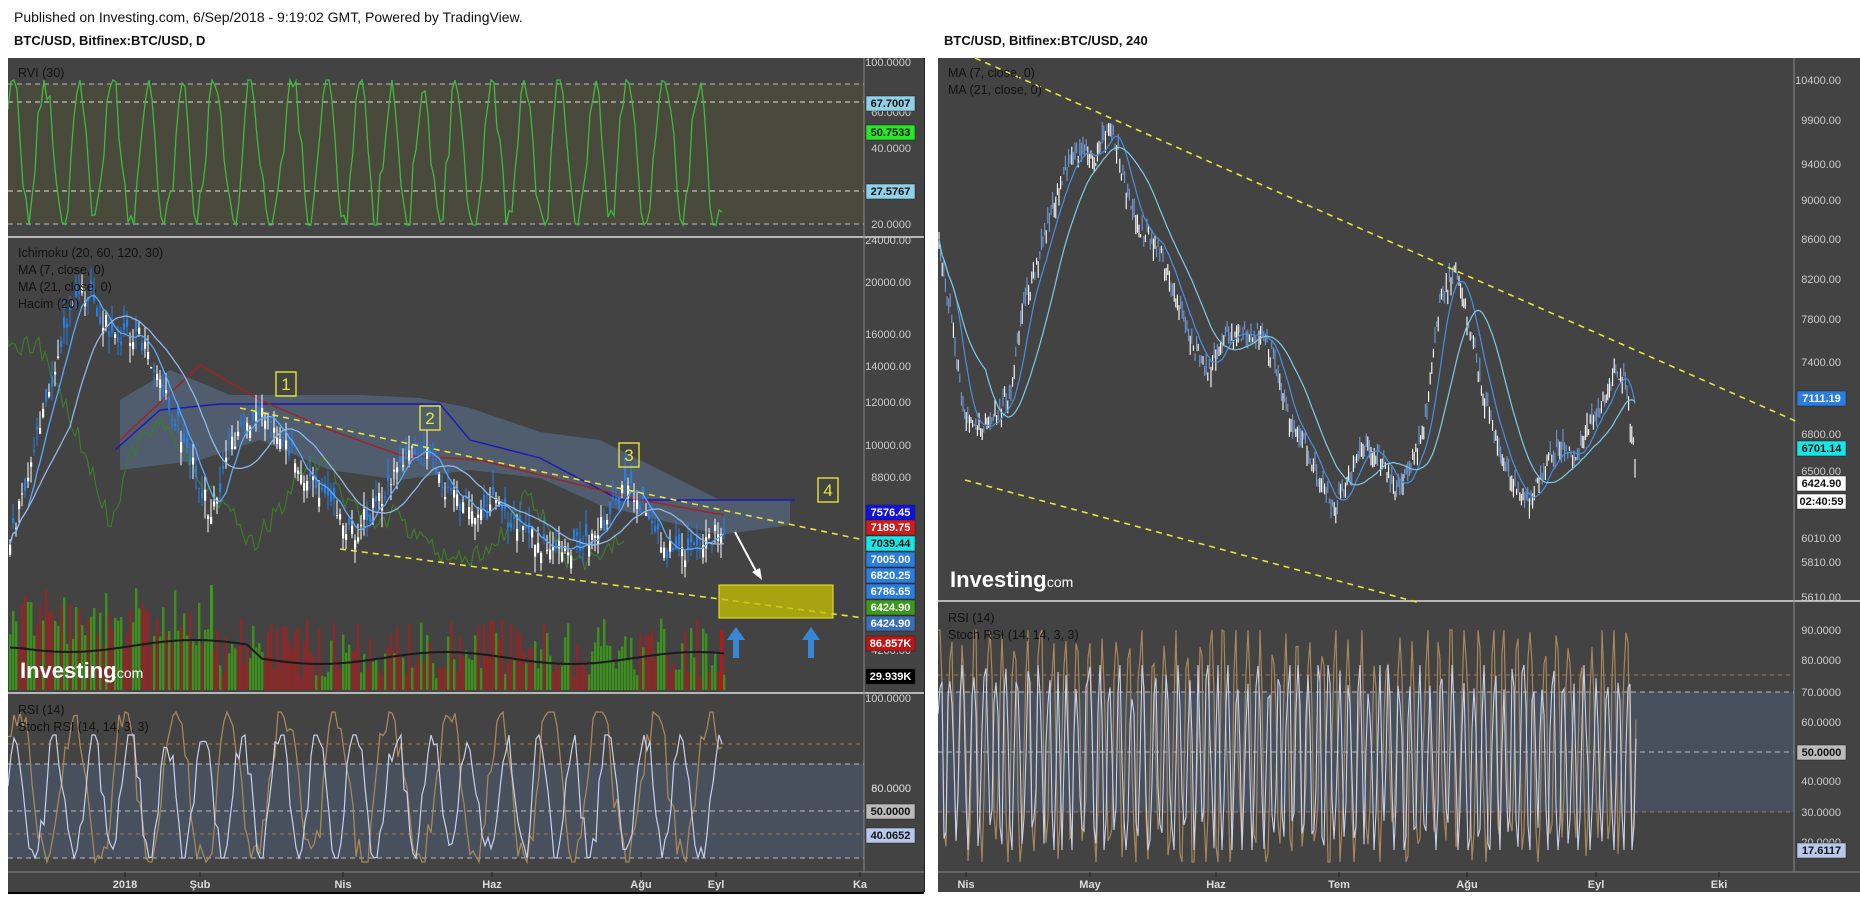 This screenshot has width=1860, height=898. I want to click on right-rsi-badge-text: 50.0000, so click(1822, 753).